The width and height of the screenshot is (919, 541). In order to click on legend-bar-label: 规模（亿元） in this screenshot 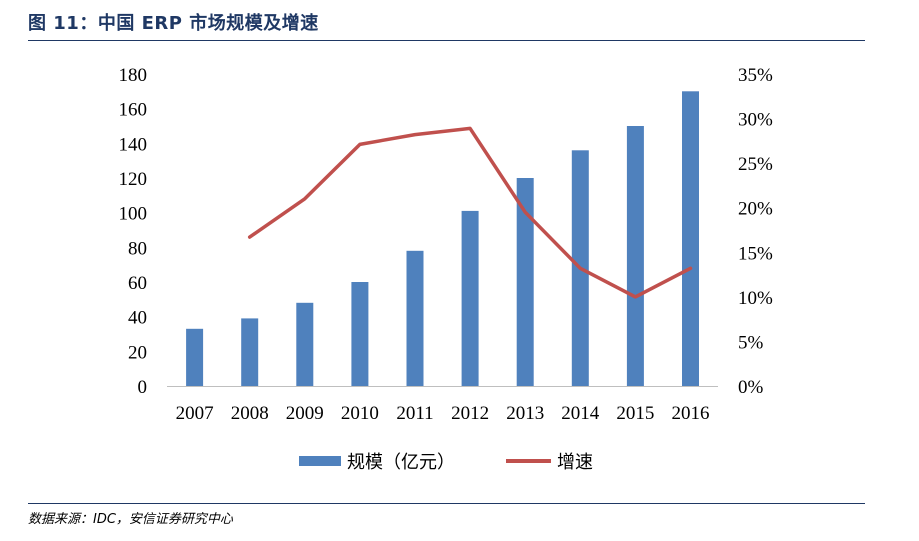, I will do `click(401, 462)`.